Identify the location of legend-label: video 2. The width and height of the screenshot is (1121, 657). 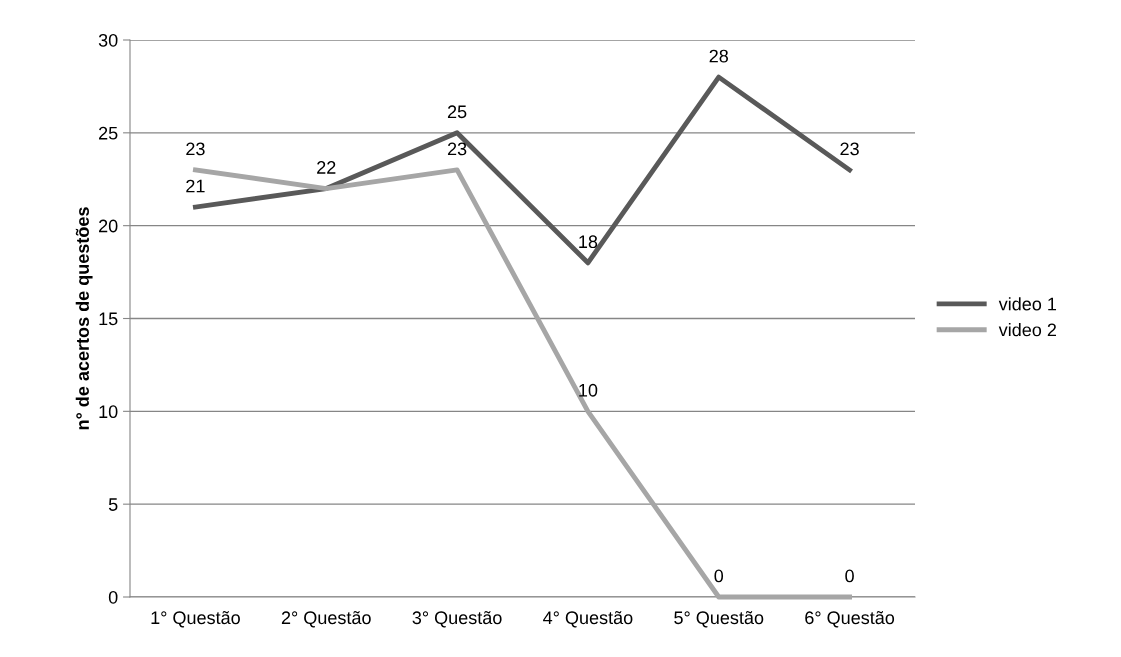
(1027, 330).